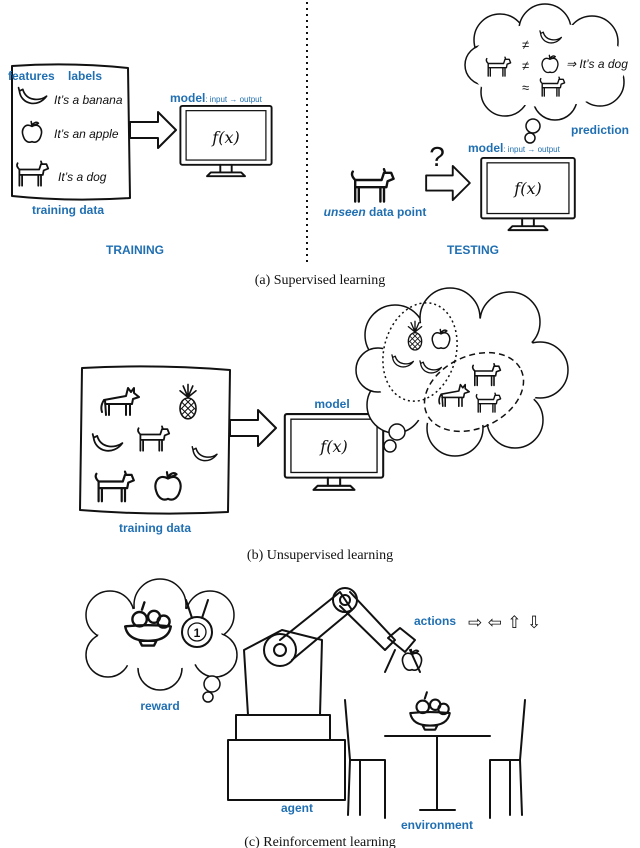 The height and width of the screenshot is (848, 640). I want to click on caption: (b) Unsupervised learning, so click(320, 555).